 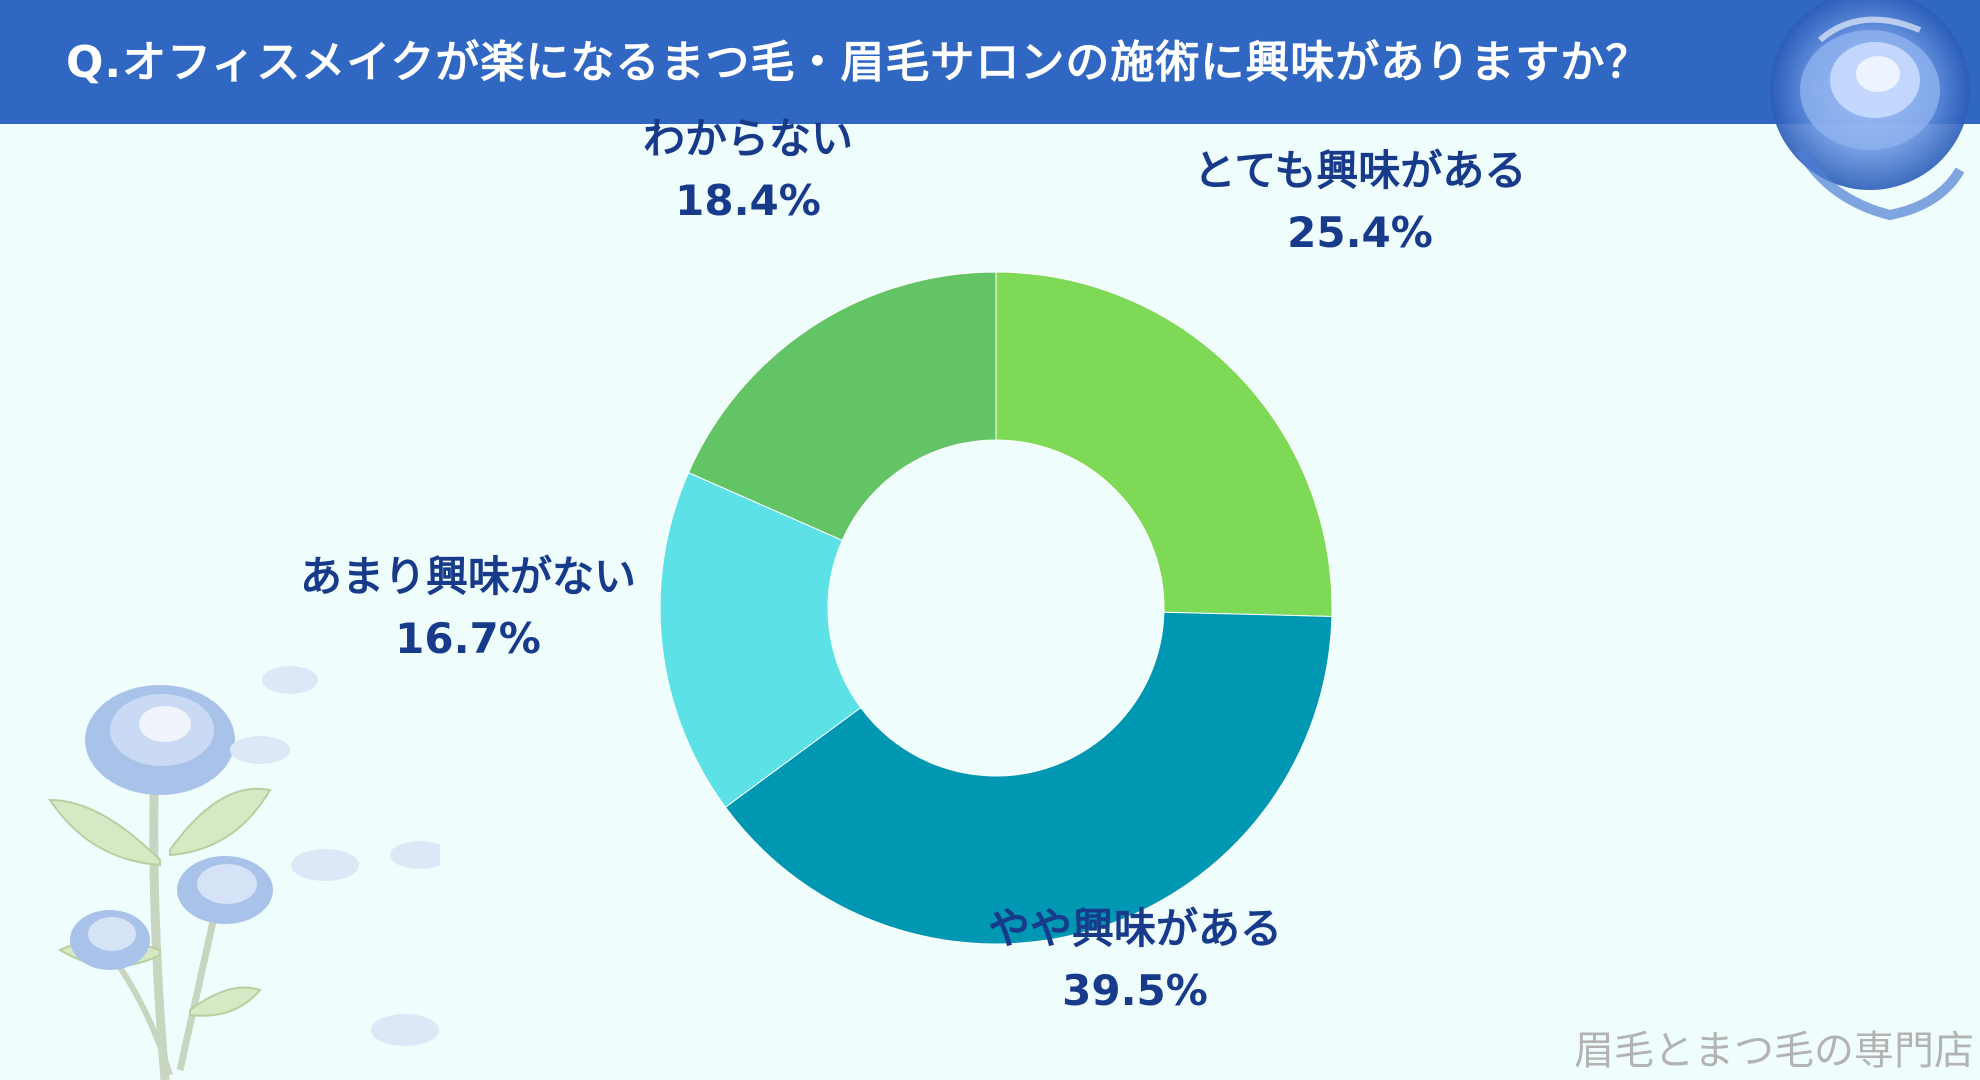 I want to click on slice-value-label: 16.7%, so click(x=468, y=638).